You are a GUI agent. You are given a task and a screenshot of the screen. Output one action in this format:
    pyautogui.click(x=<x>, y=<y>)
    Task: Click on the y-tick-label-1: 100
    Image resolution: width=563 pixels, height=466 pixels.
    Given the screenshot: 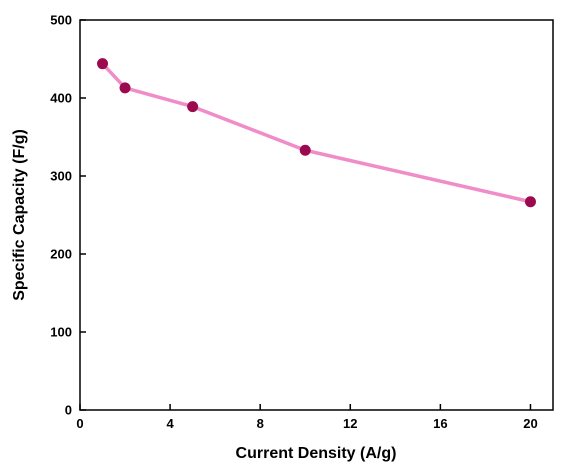 What is the action you would take?
    pyautogui.click(x=61, y=332)
    